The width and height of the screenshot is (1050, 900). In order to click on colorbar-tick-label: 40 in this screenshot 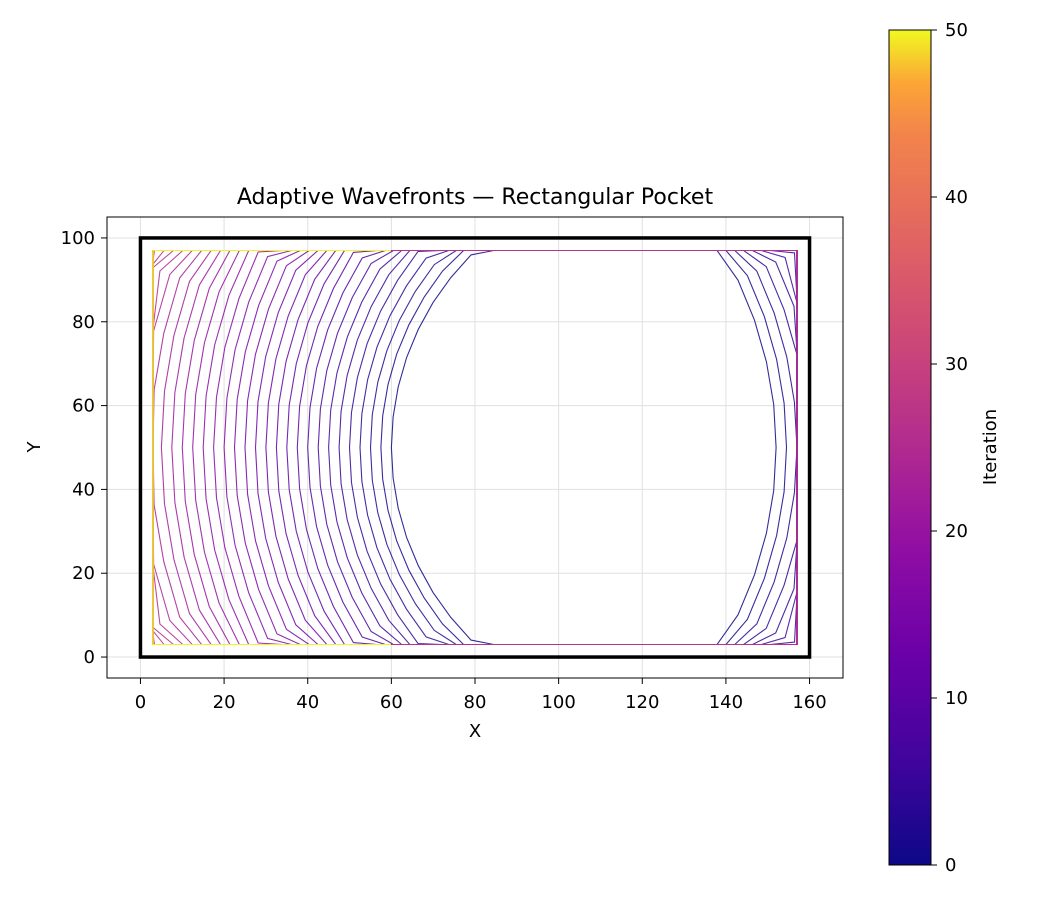, I will do `click(956, 197)`.